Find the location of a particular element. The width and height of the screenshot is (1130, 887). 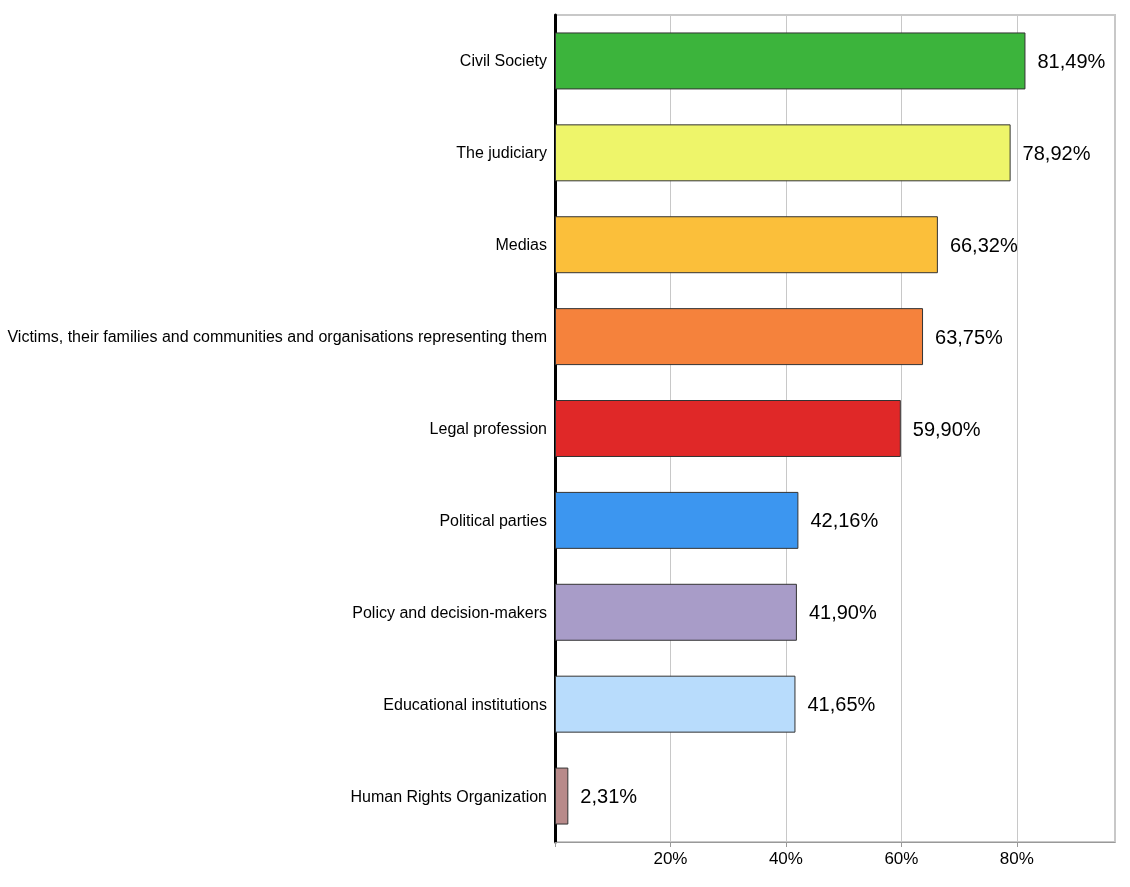

x-tick-label: 80% is located at coordinates (1016, 858).